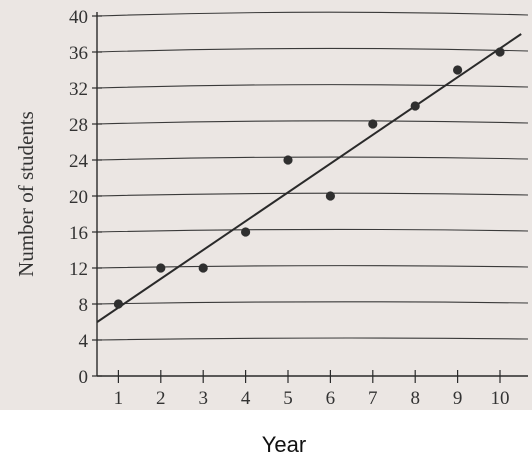 Image resolution: width=532 pixels, height=458 pixels. I want to click on y-tick-label: 0, so click(84, 377).